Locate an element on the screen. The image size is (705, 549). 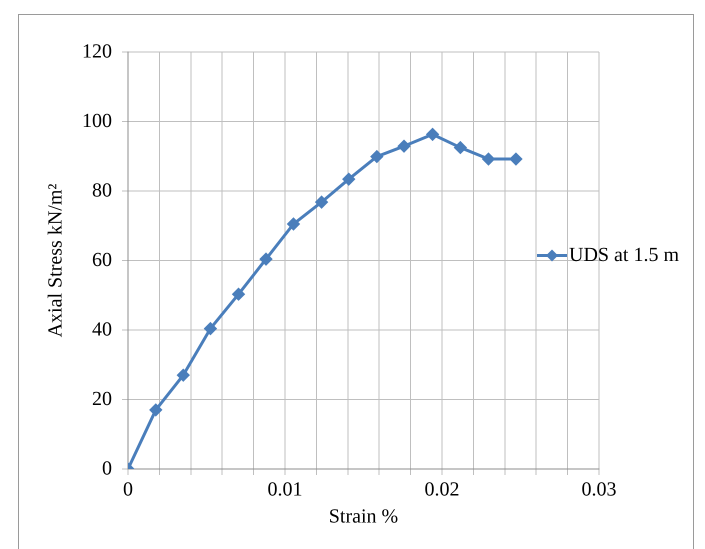
x-axis-title: Strain % is located at coordinates (363, 516).